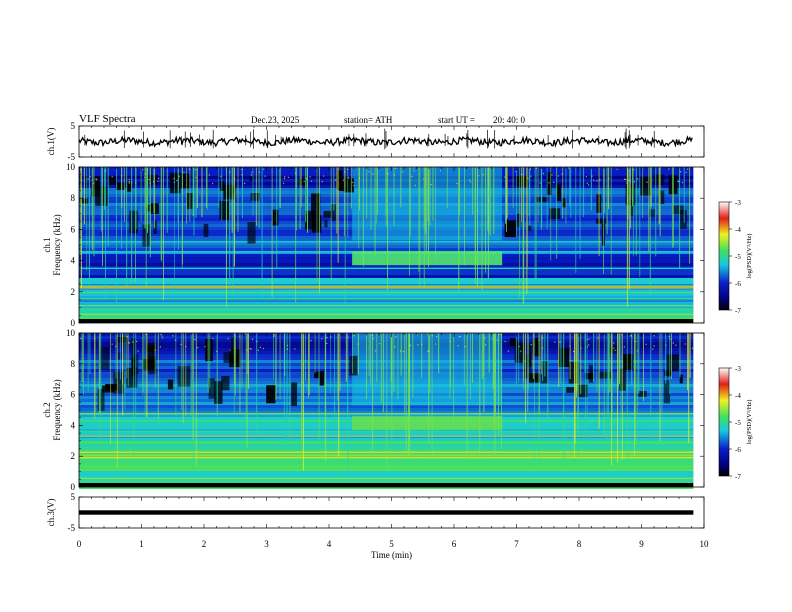 This screenshot has width=792, height=612. I want to click on ch1-wave-trace, so click(385, 139).